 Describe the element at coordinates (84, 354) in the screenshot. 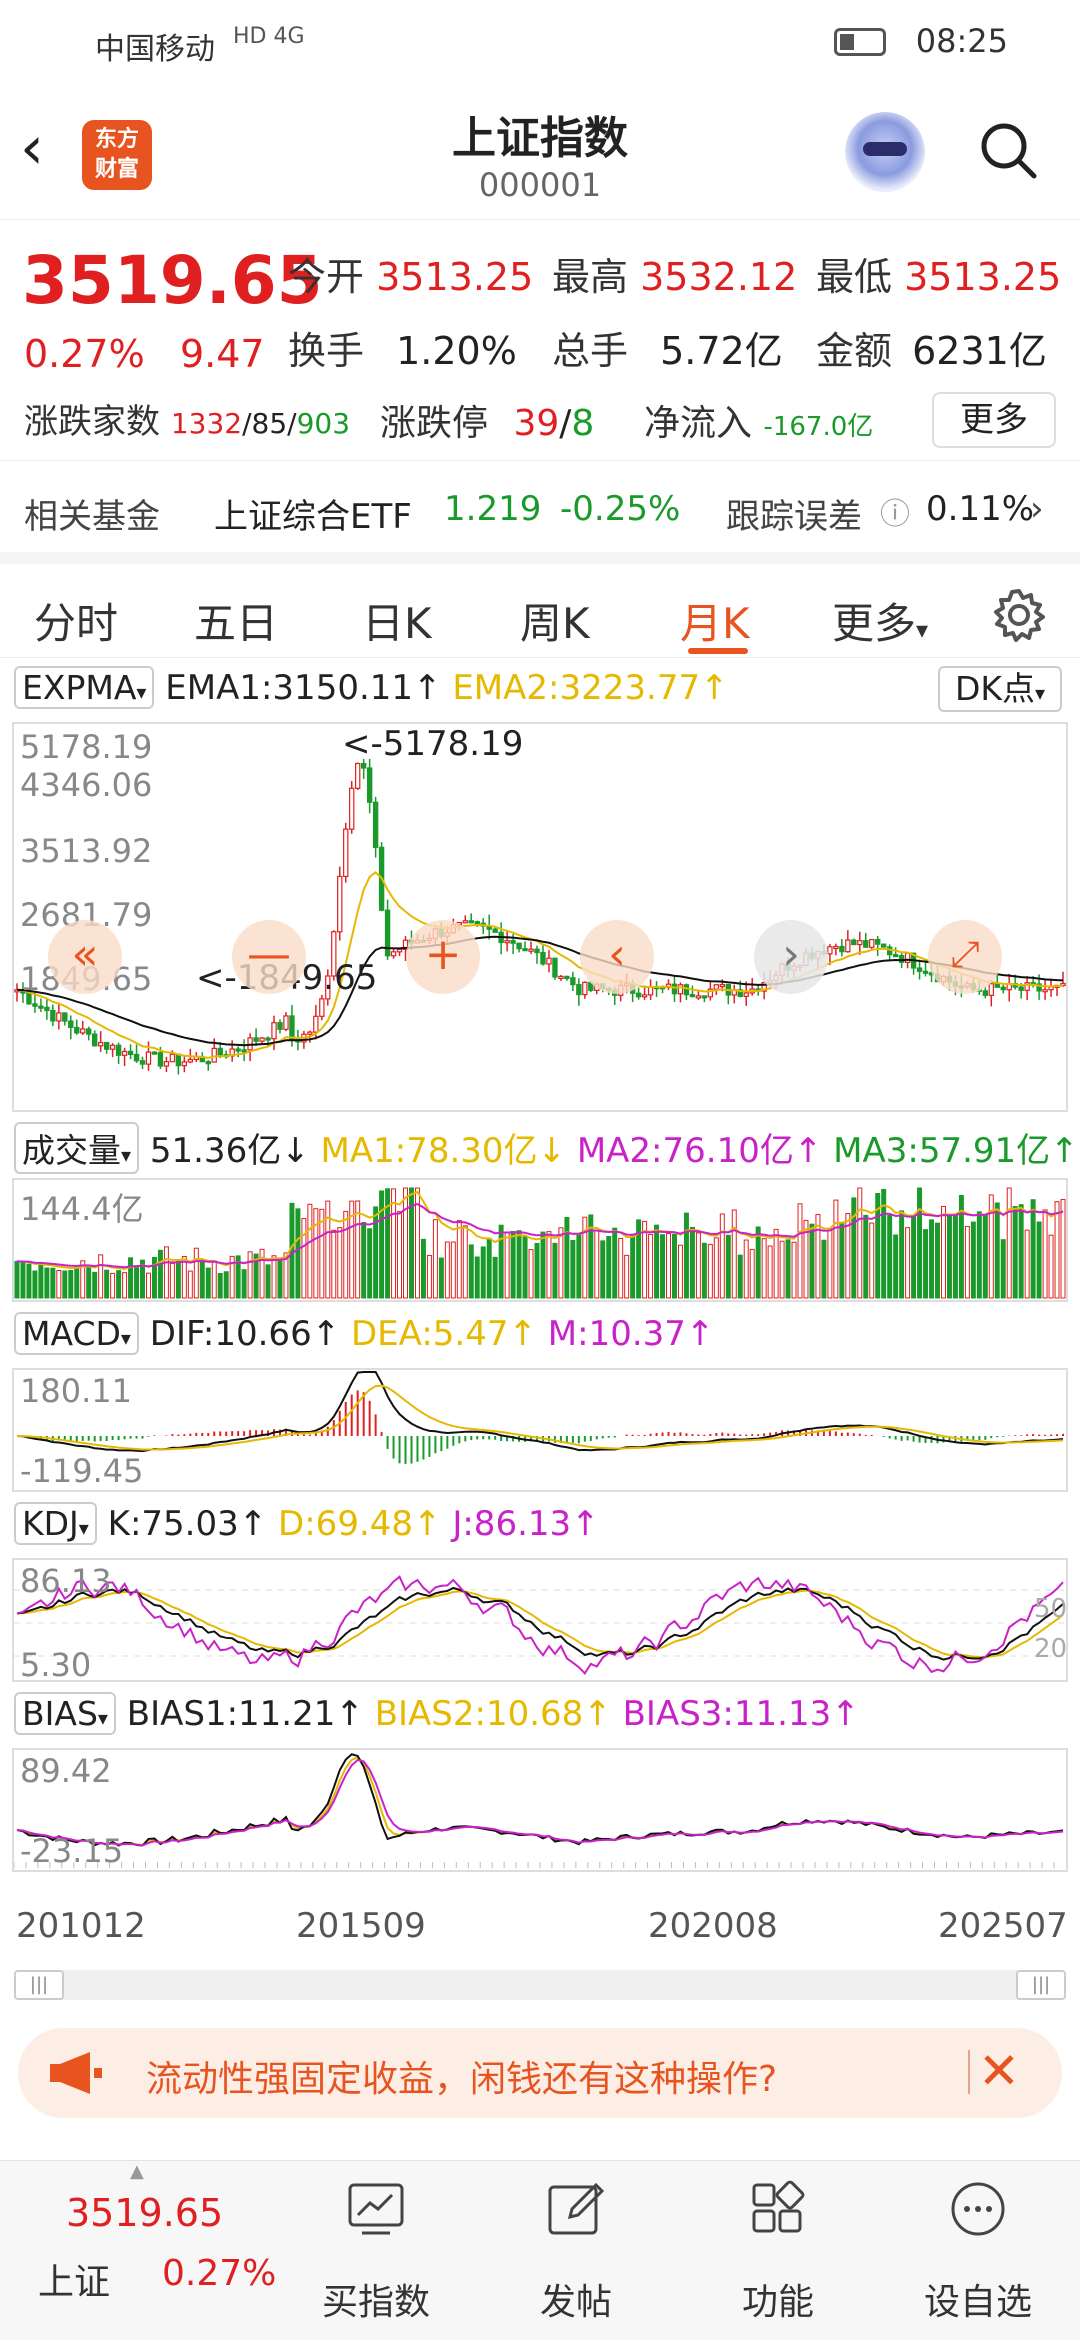

I see `change-percent: 0.27%` at that location.